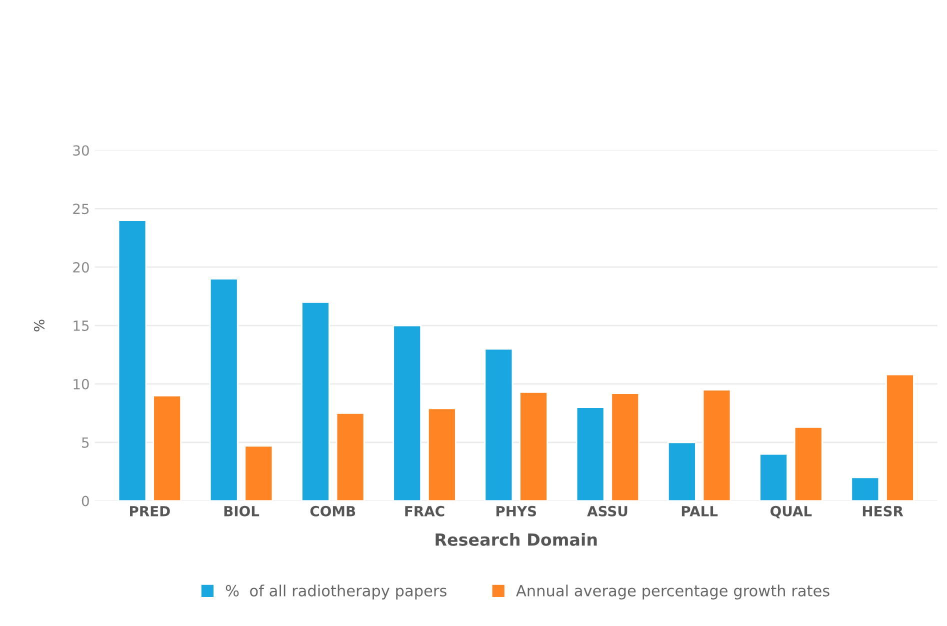 The width and height of the screenshot is (947, 626). I want to click on y-tick-label: 10, so click(81, 384).